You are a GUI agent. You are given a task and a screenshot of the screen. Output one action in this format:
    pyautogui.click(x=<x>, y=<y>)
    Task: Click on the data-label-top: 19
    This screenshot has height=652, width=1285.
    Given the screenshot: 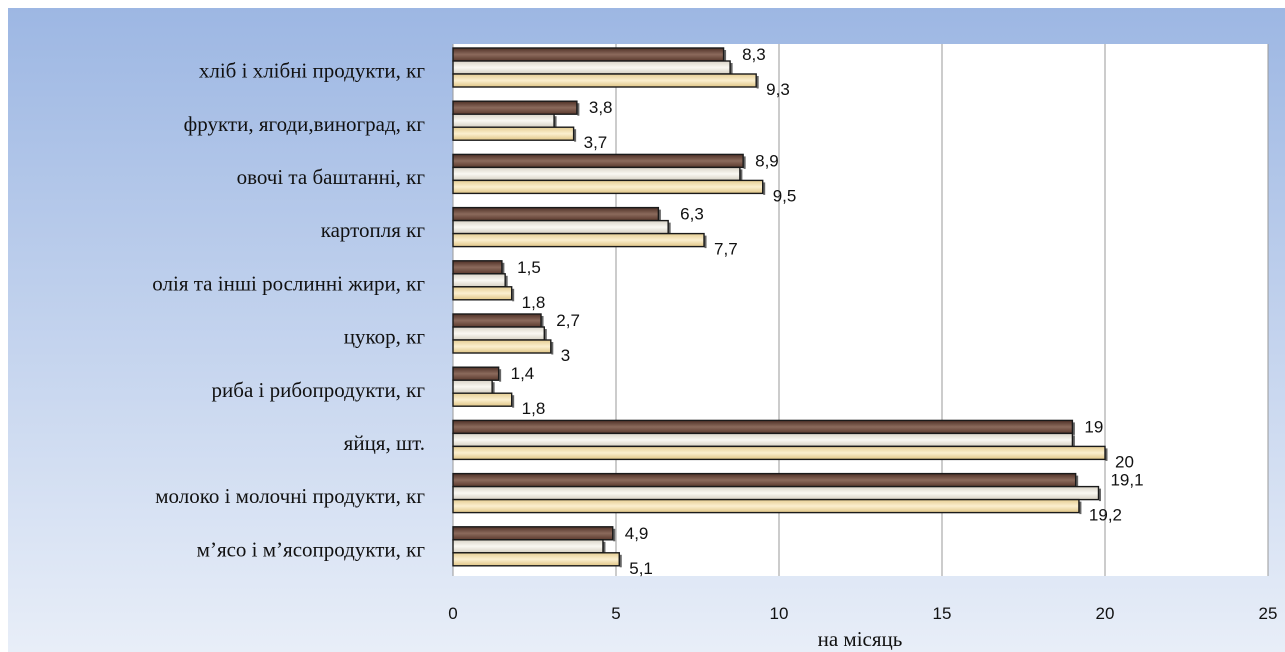 What is the action you would take?
    pyautogui.click(x=1093, y=426)
    